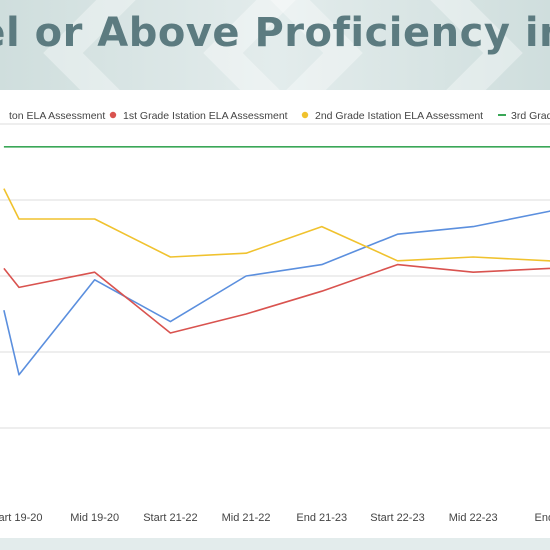 The width and height of the screenshot is (550, 550). I want to click on footer-strip, so click(275, 544).